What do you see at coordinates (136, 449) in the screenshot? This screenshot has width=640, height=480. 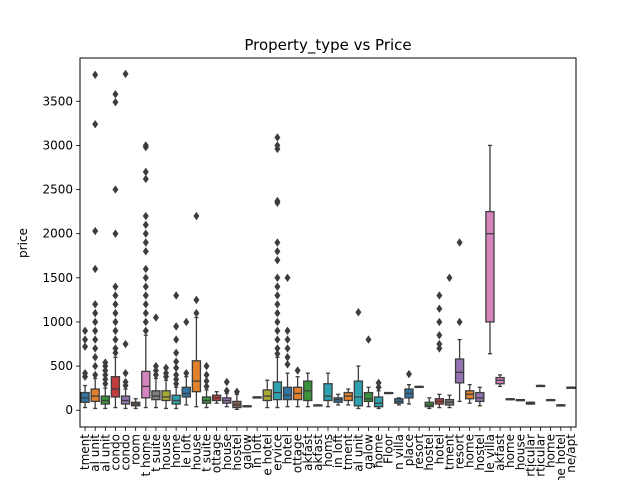 I see `x-tick-label: room` at bounding box center [136, 449].